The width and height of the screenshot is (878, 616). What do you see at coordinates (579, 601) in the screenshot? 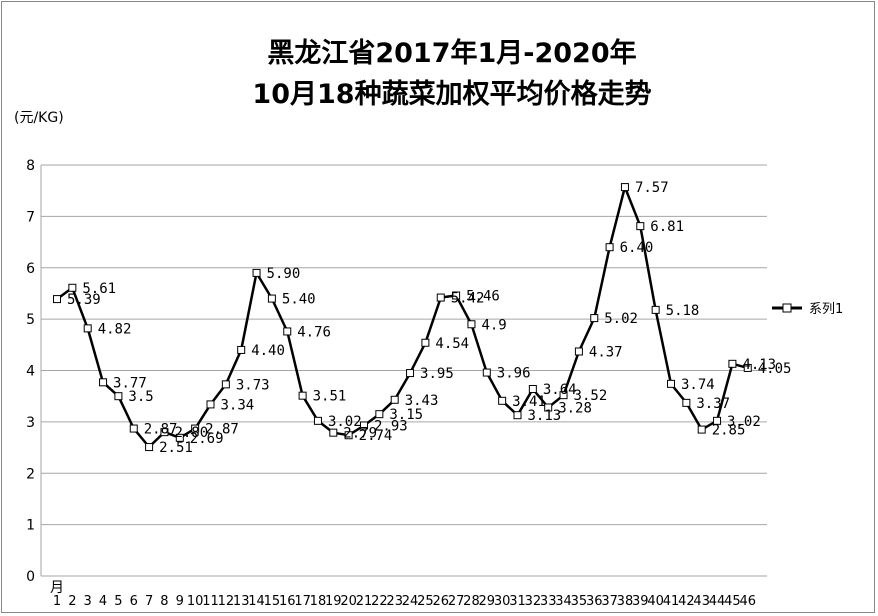
I see `x-tick-label: 35` at bounding box center [579, 601].